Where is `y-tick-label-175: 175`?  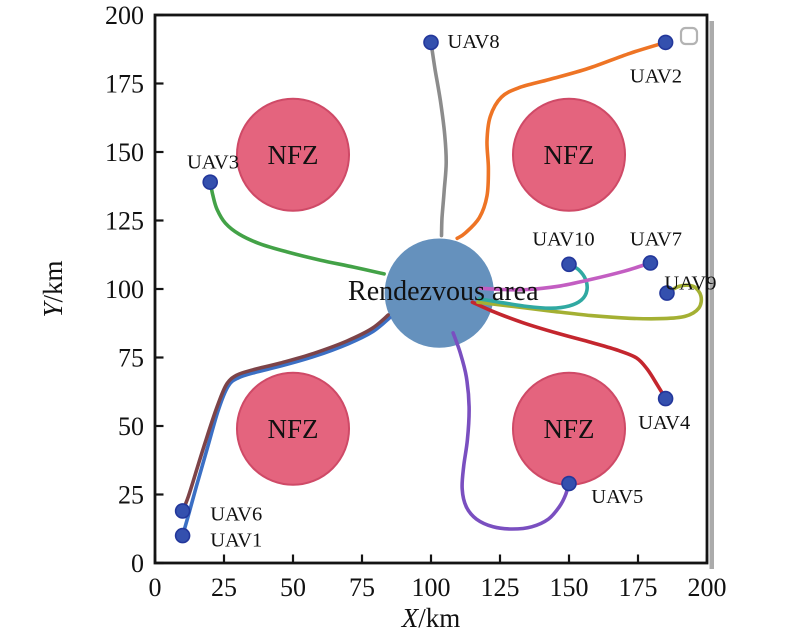
y-tick-label-175: 175 is located at coordinates (124, 84).